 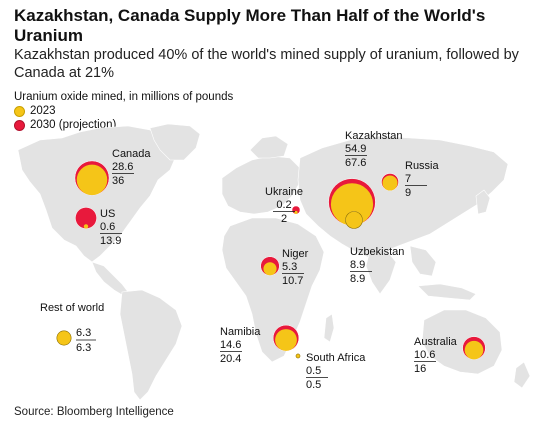 I want to click on label-name-namibia: Namibia, so click(x=240, y=332).